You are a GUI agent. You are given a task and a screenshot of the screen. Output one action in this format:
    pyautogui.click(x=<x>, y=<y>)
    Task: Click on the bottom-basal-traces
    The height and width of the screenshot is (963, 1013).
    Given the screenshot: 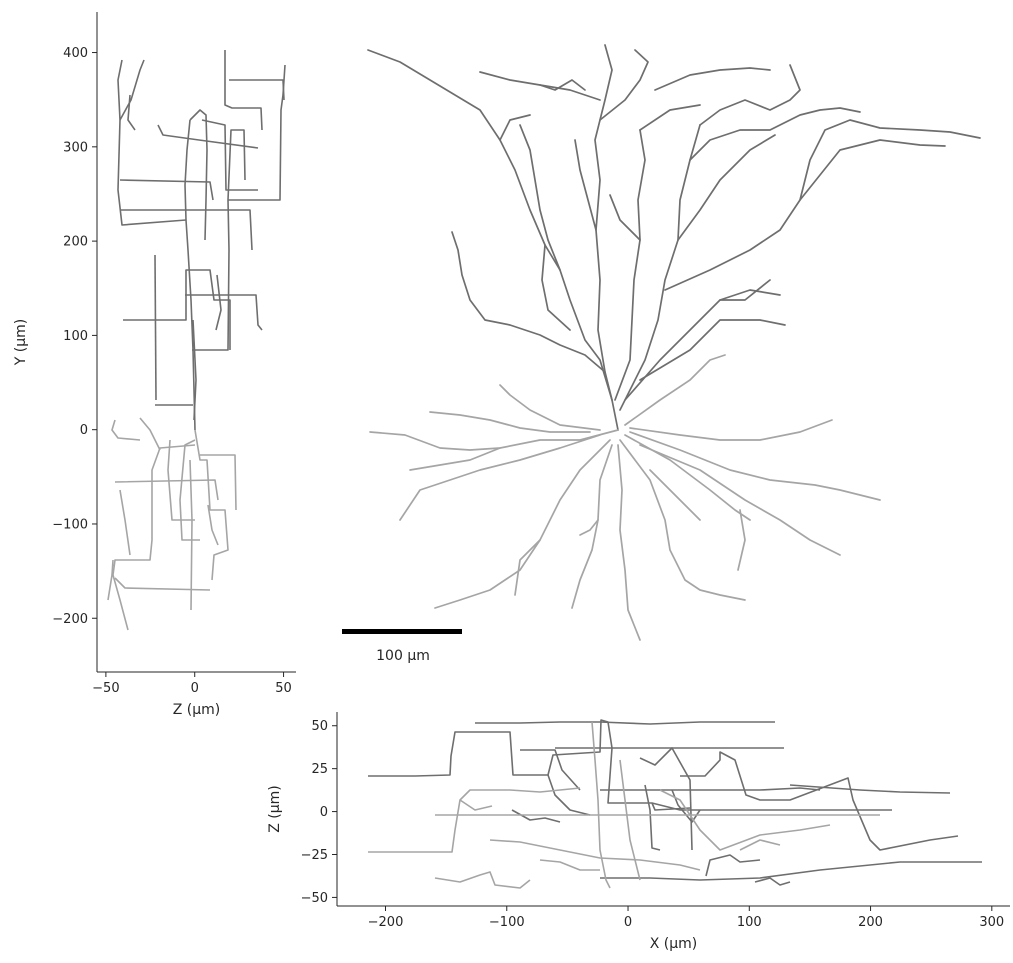 What is the action you would take?
    pyautogui.click(x=624, y=805)
    